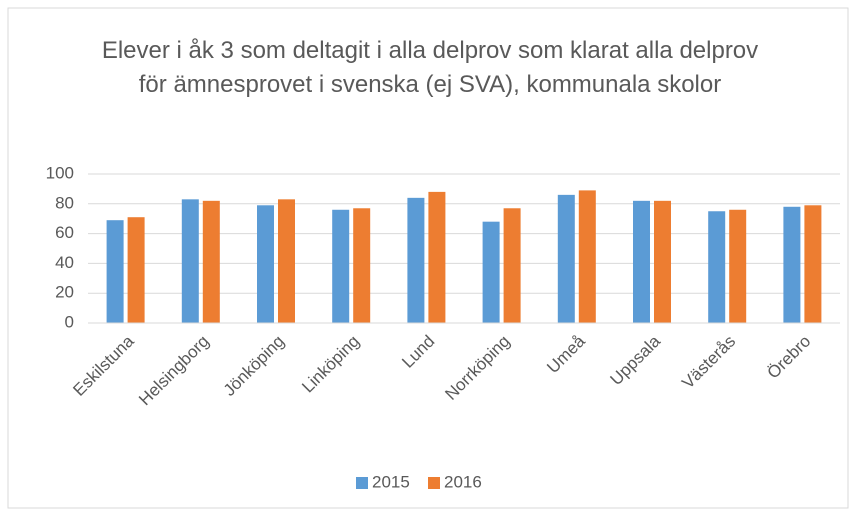 This screenshot has width=856, height=514. I want to click on y-tick-label: 60, so click(64, 232).